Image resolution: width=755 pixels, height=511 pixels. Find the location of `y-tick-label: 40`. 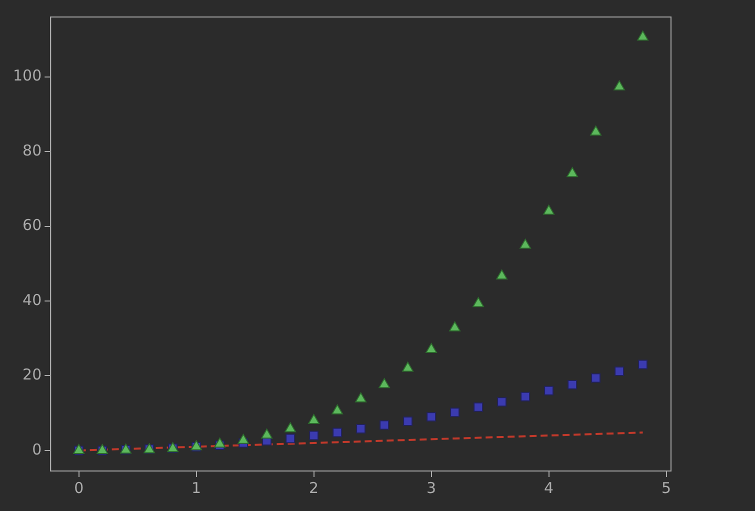

y-tick-label: 40 is located at coordinates (32, 299).